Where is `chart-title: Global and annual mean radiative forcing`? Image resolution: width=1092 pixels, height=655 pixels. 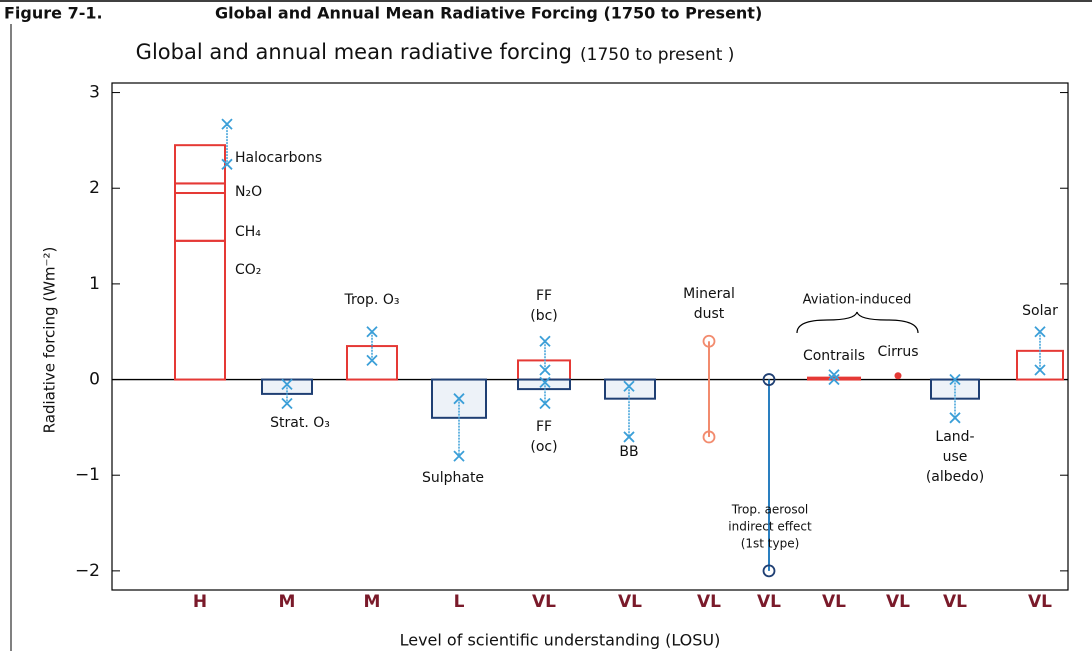 chart-title: Global and annual mean radiative forcing is located at coordinates (354, 52).